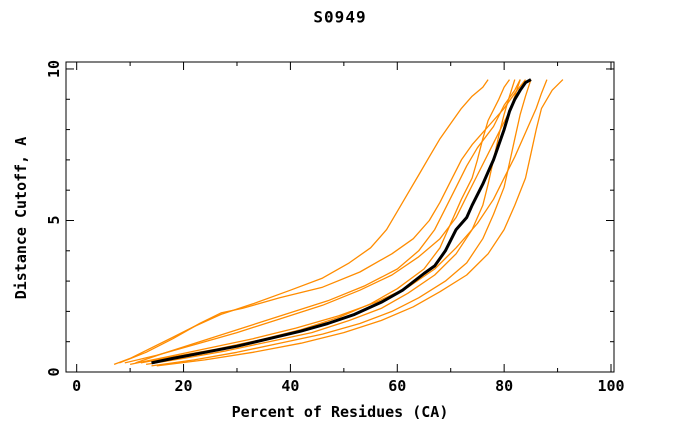 This screenshot has height=440, width=680. What do you see at coordinates (54, 372) in the screenshot?
I see `y-tick-label: 0` at bounding box center [54, 372].